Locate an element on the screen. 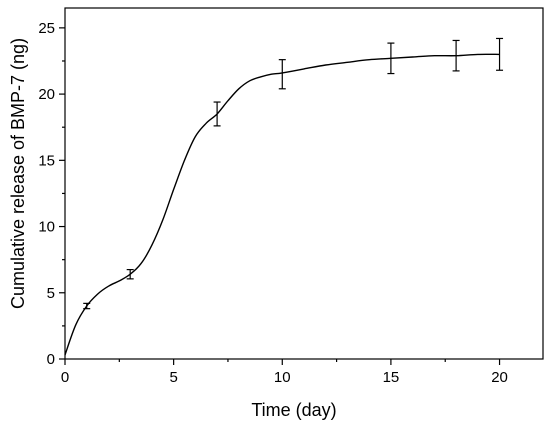 This screenshot has width=550, height=426. x-tick-label: 0 is located at coordinates (65, 377).